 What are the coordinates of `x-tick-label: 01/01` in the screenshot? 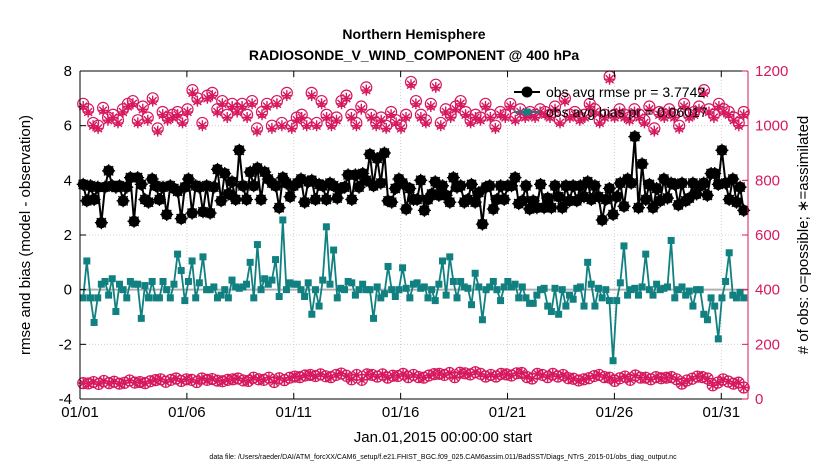 It's located at (80, 412).